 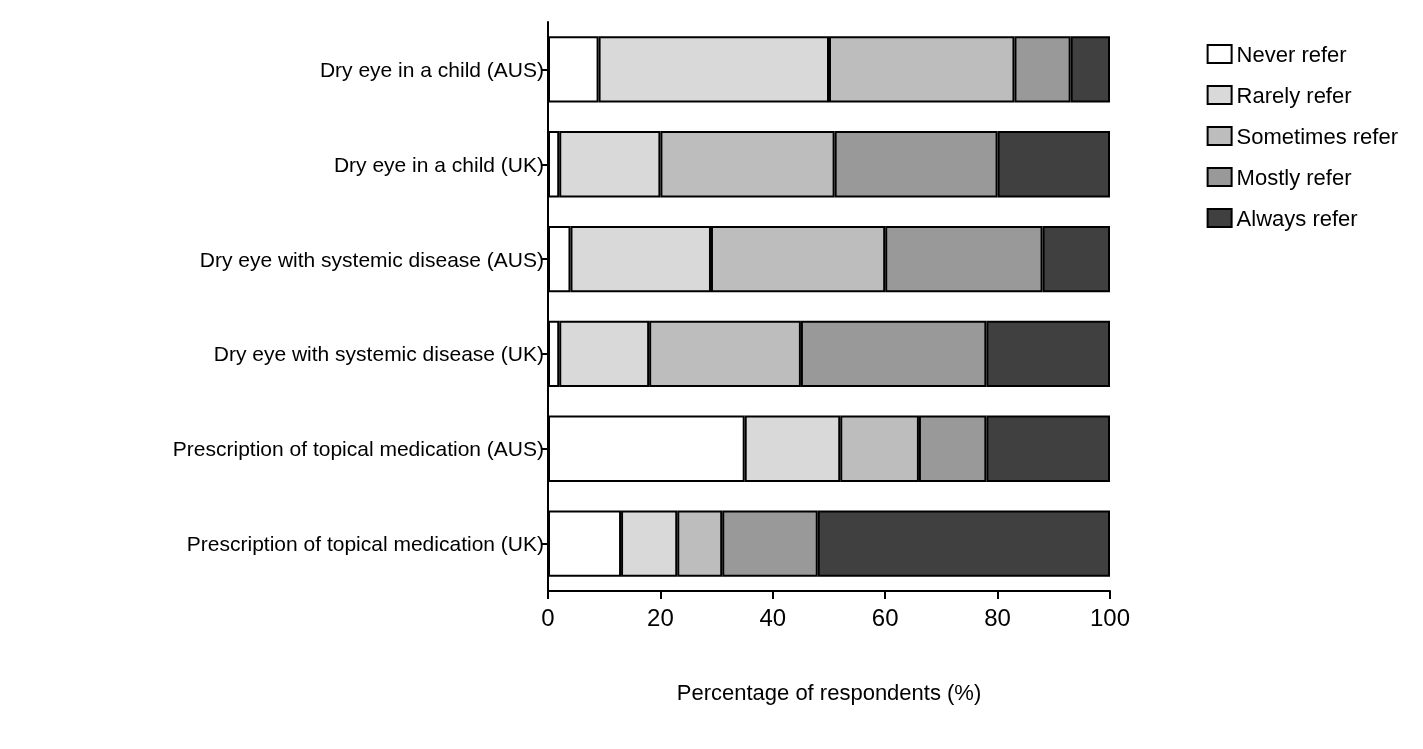 What do you see at coordinates (548, 617) in the screenshot?
I see `x-tick-label: 0` at bounding box center [548, 617].